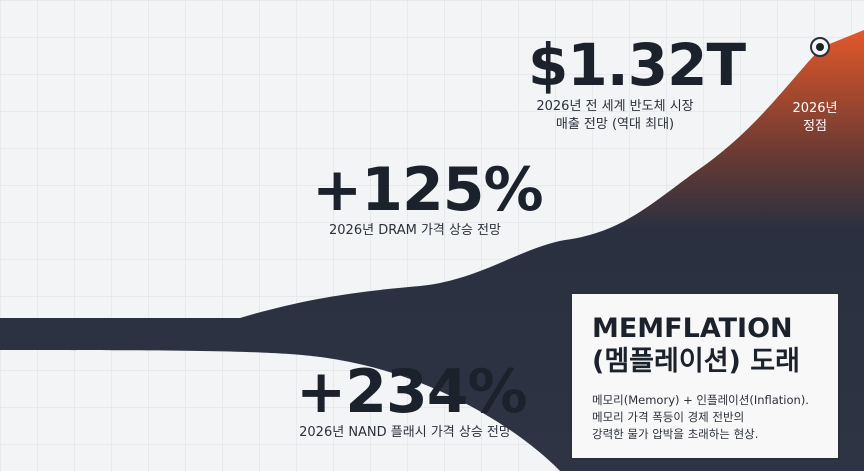  Describe the element at coordinates (412, 392) in the screenshot. I see `stat-value: +234%` at that location.